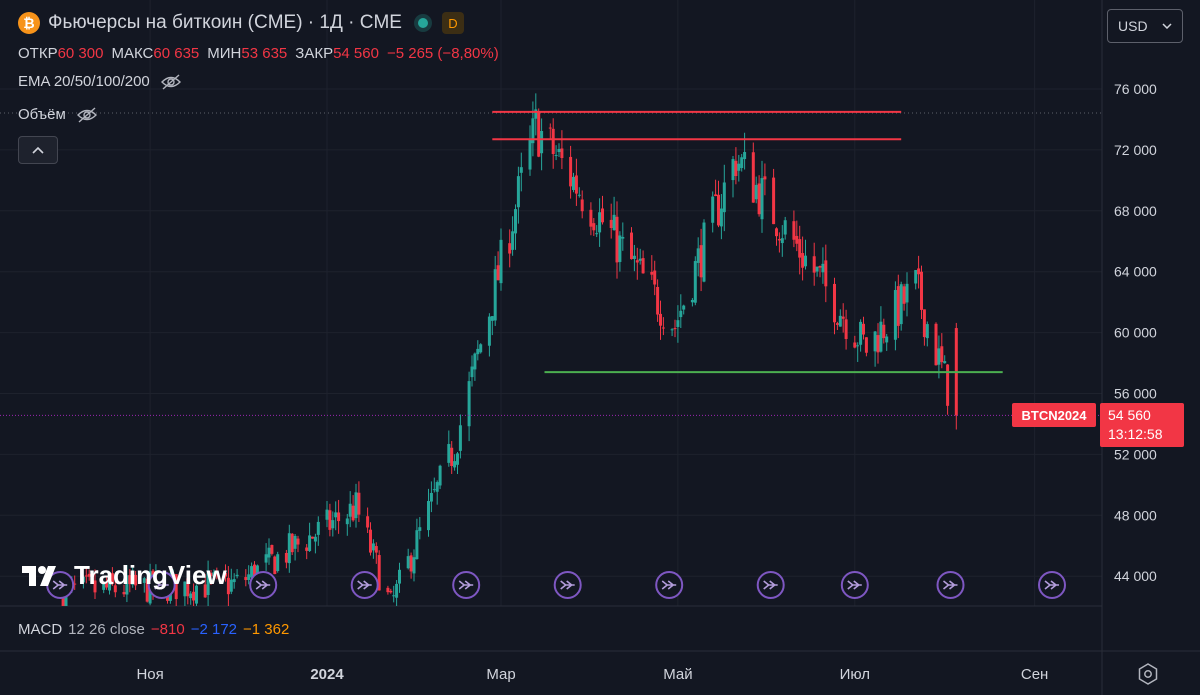  I want to click on currency-value: USD, so click(1133, 26).